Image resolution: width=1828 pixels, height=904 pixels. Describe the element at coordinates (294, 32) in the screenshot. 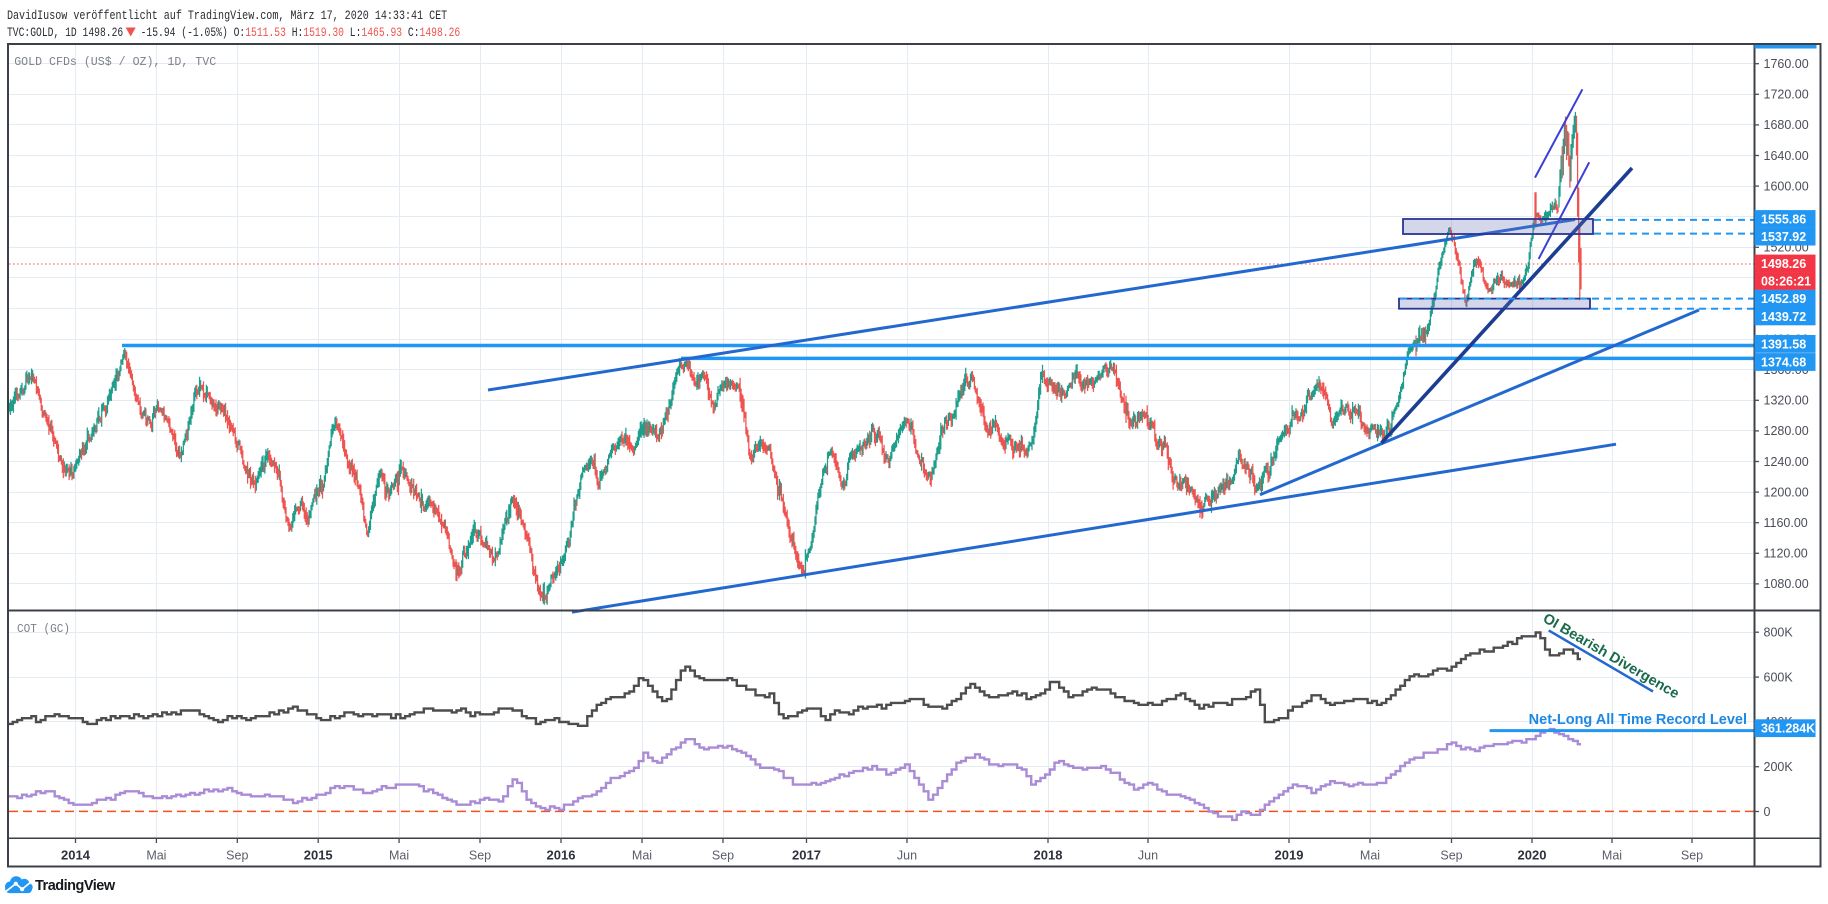

I see `svg-text: H:` at that location.